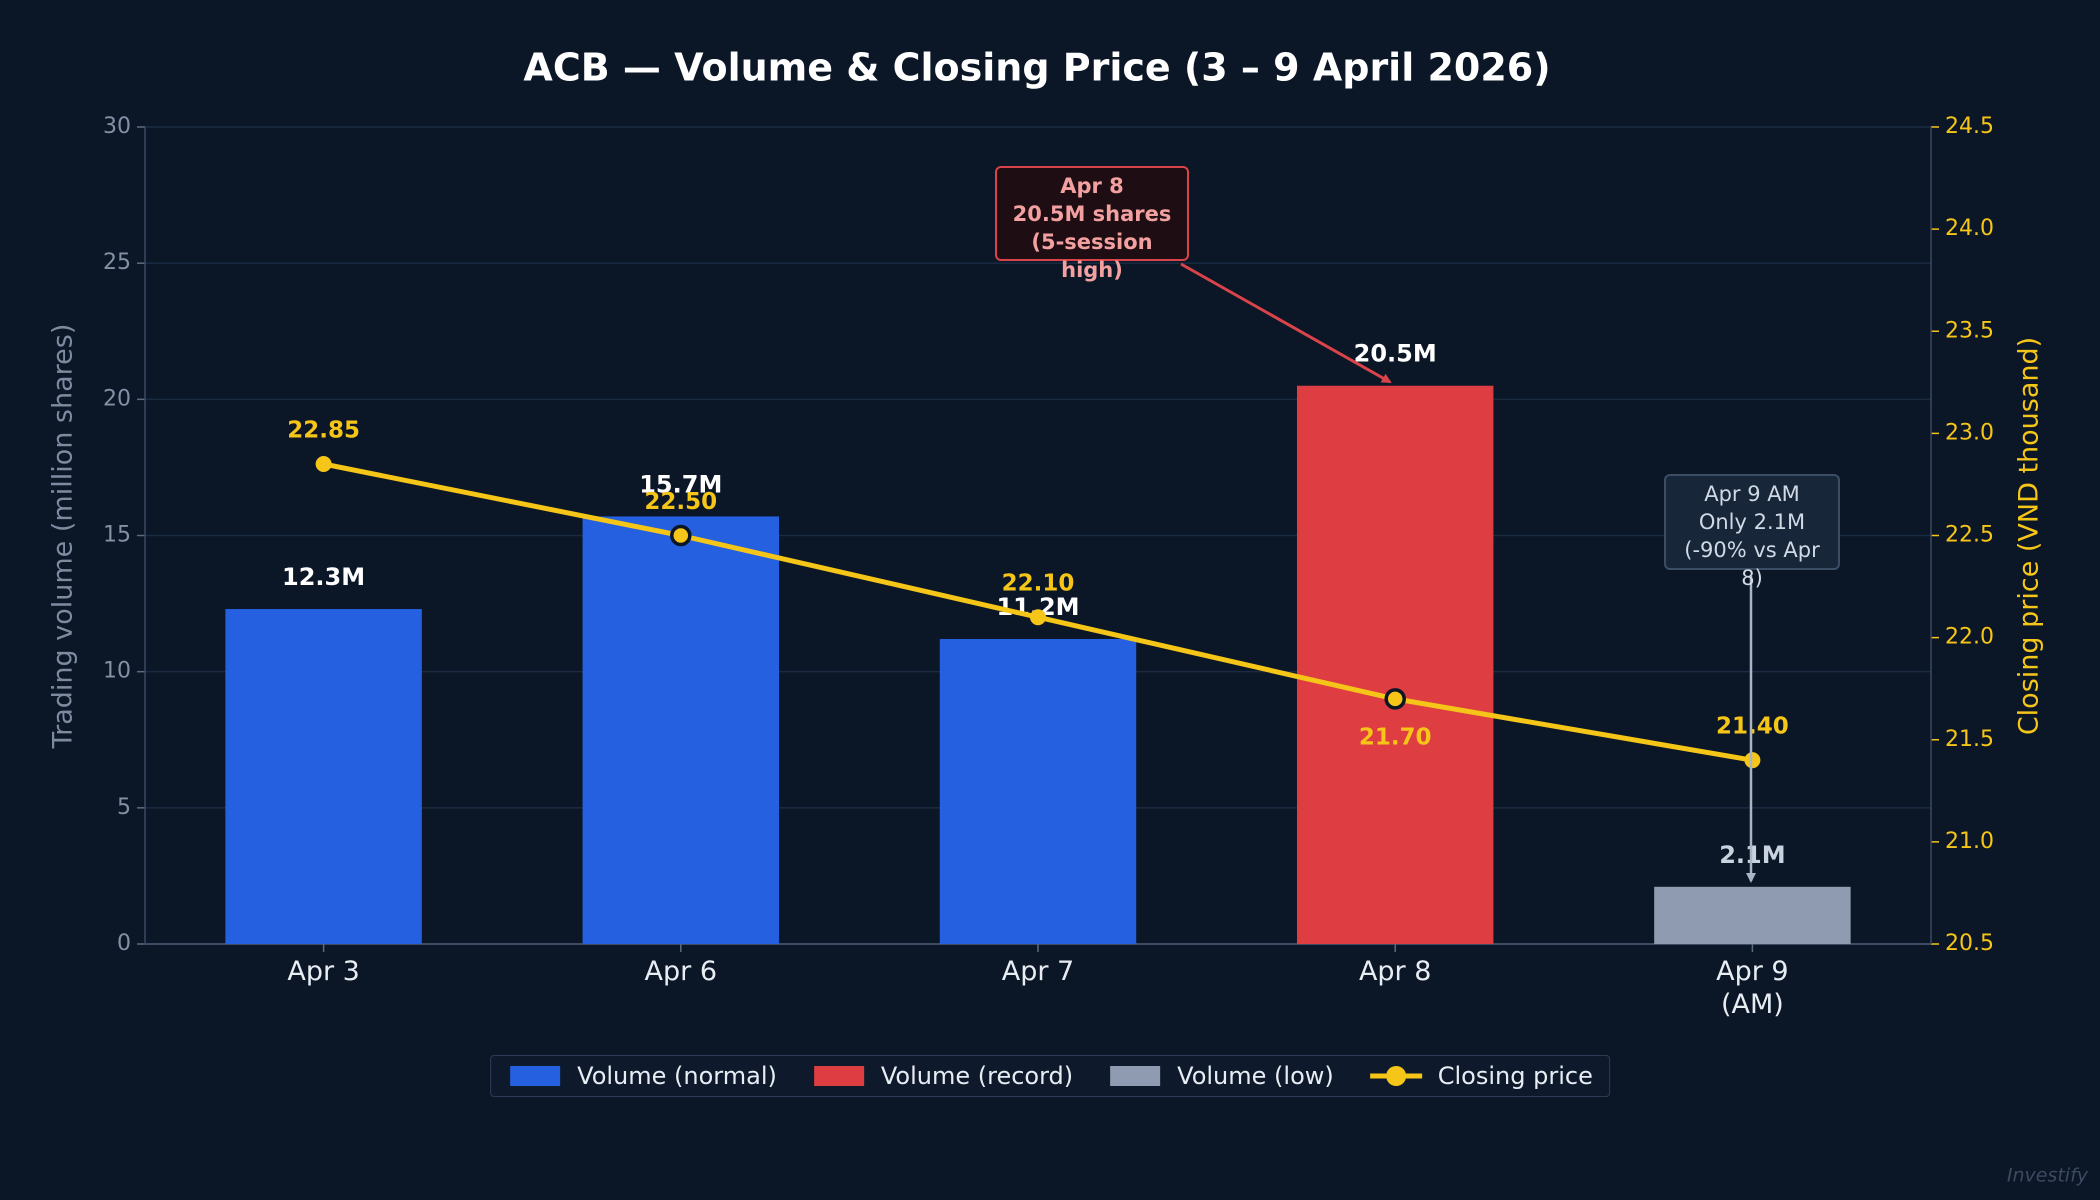  What do you see at coordinates (1969, 841) in the screenshot?
I see `y2-tick-label: 21.0` at bounding box center [1969, 841].